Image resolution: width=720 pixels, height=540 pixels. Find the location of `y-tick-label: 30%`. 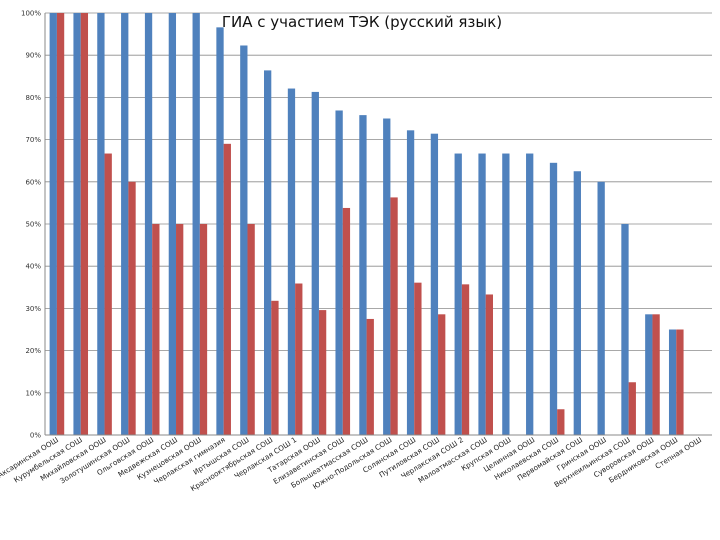

y-tick-label: 30% is located at coordinates (33, 309).